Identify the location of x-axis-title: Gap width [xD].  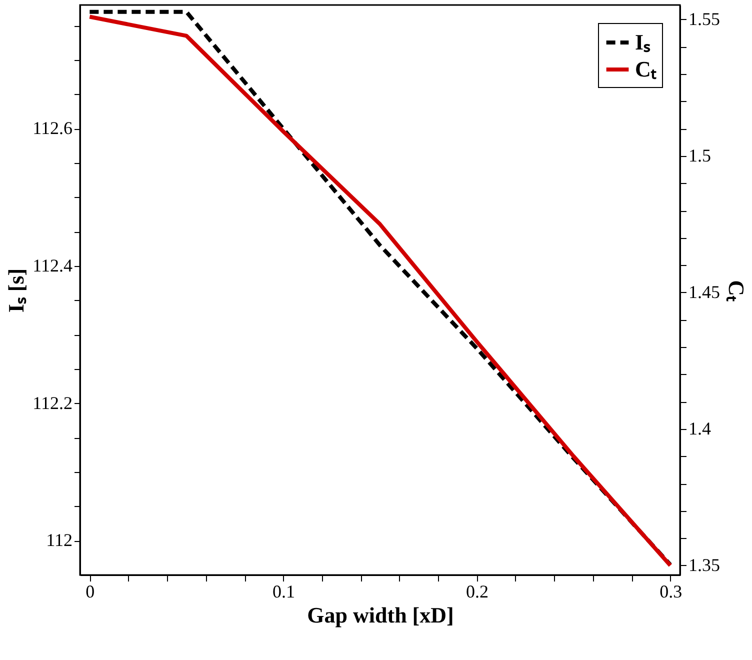
(380, 615).